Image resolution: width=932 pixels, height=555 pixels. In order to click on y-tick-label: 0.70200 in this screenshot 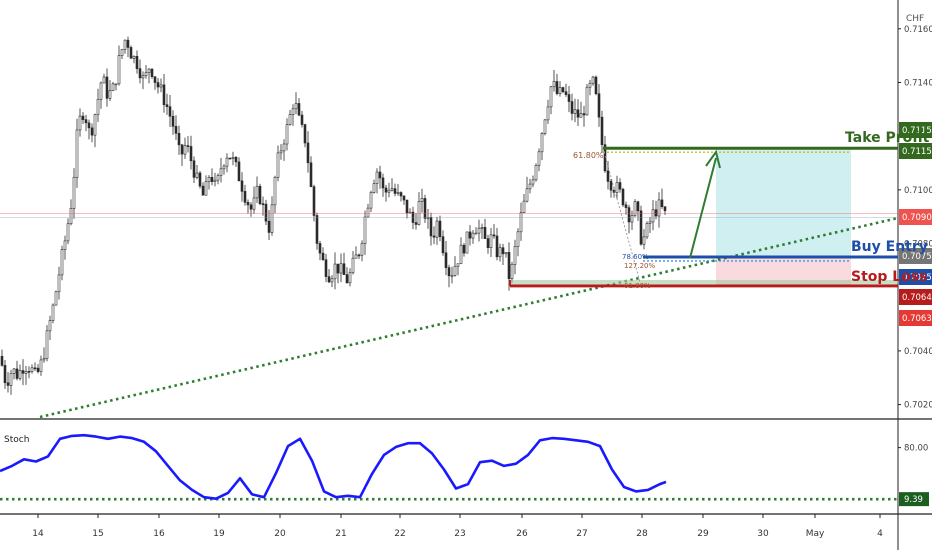, I will do `click(918, 406)`.